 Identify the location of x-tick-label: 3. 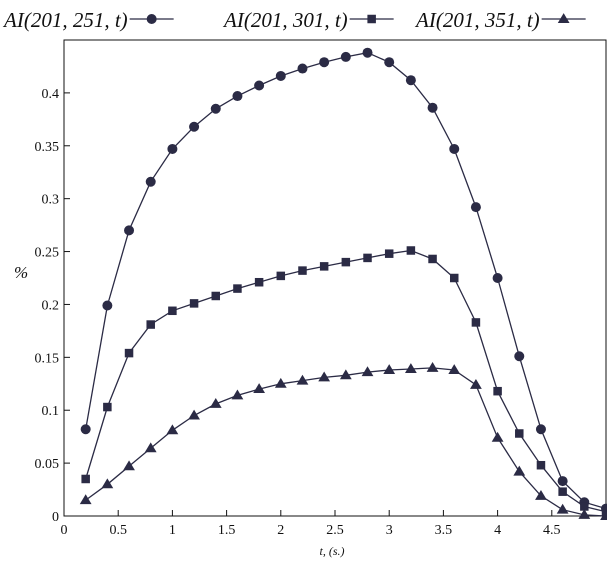
(389, 530).